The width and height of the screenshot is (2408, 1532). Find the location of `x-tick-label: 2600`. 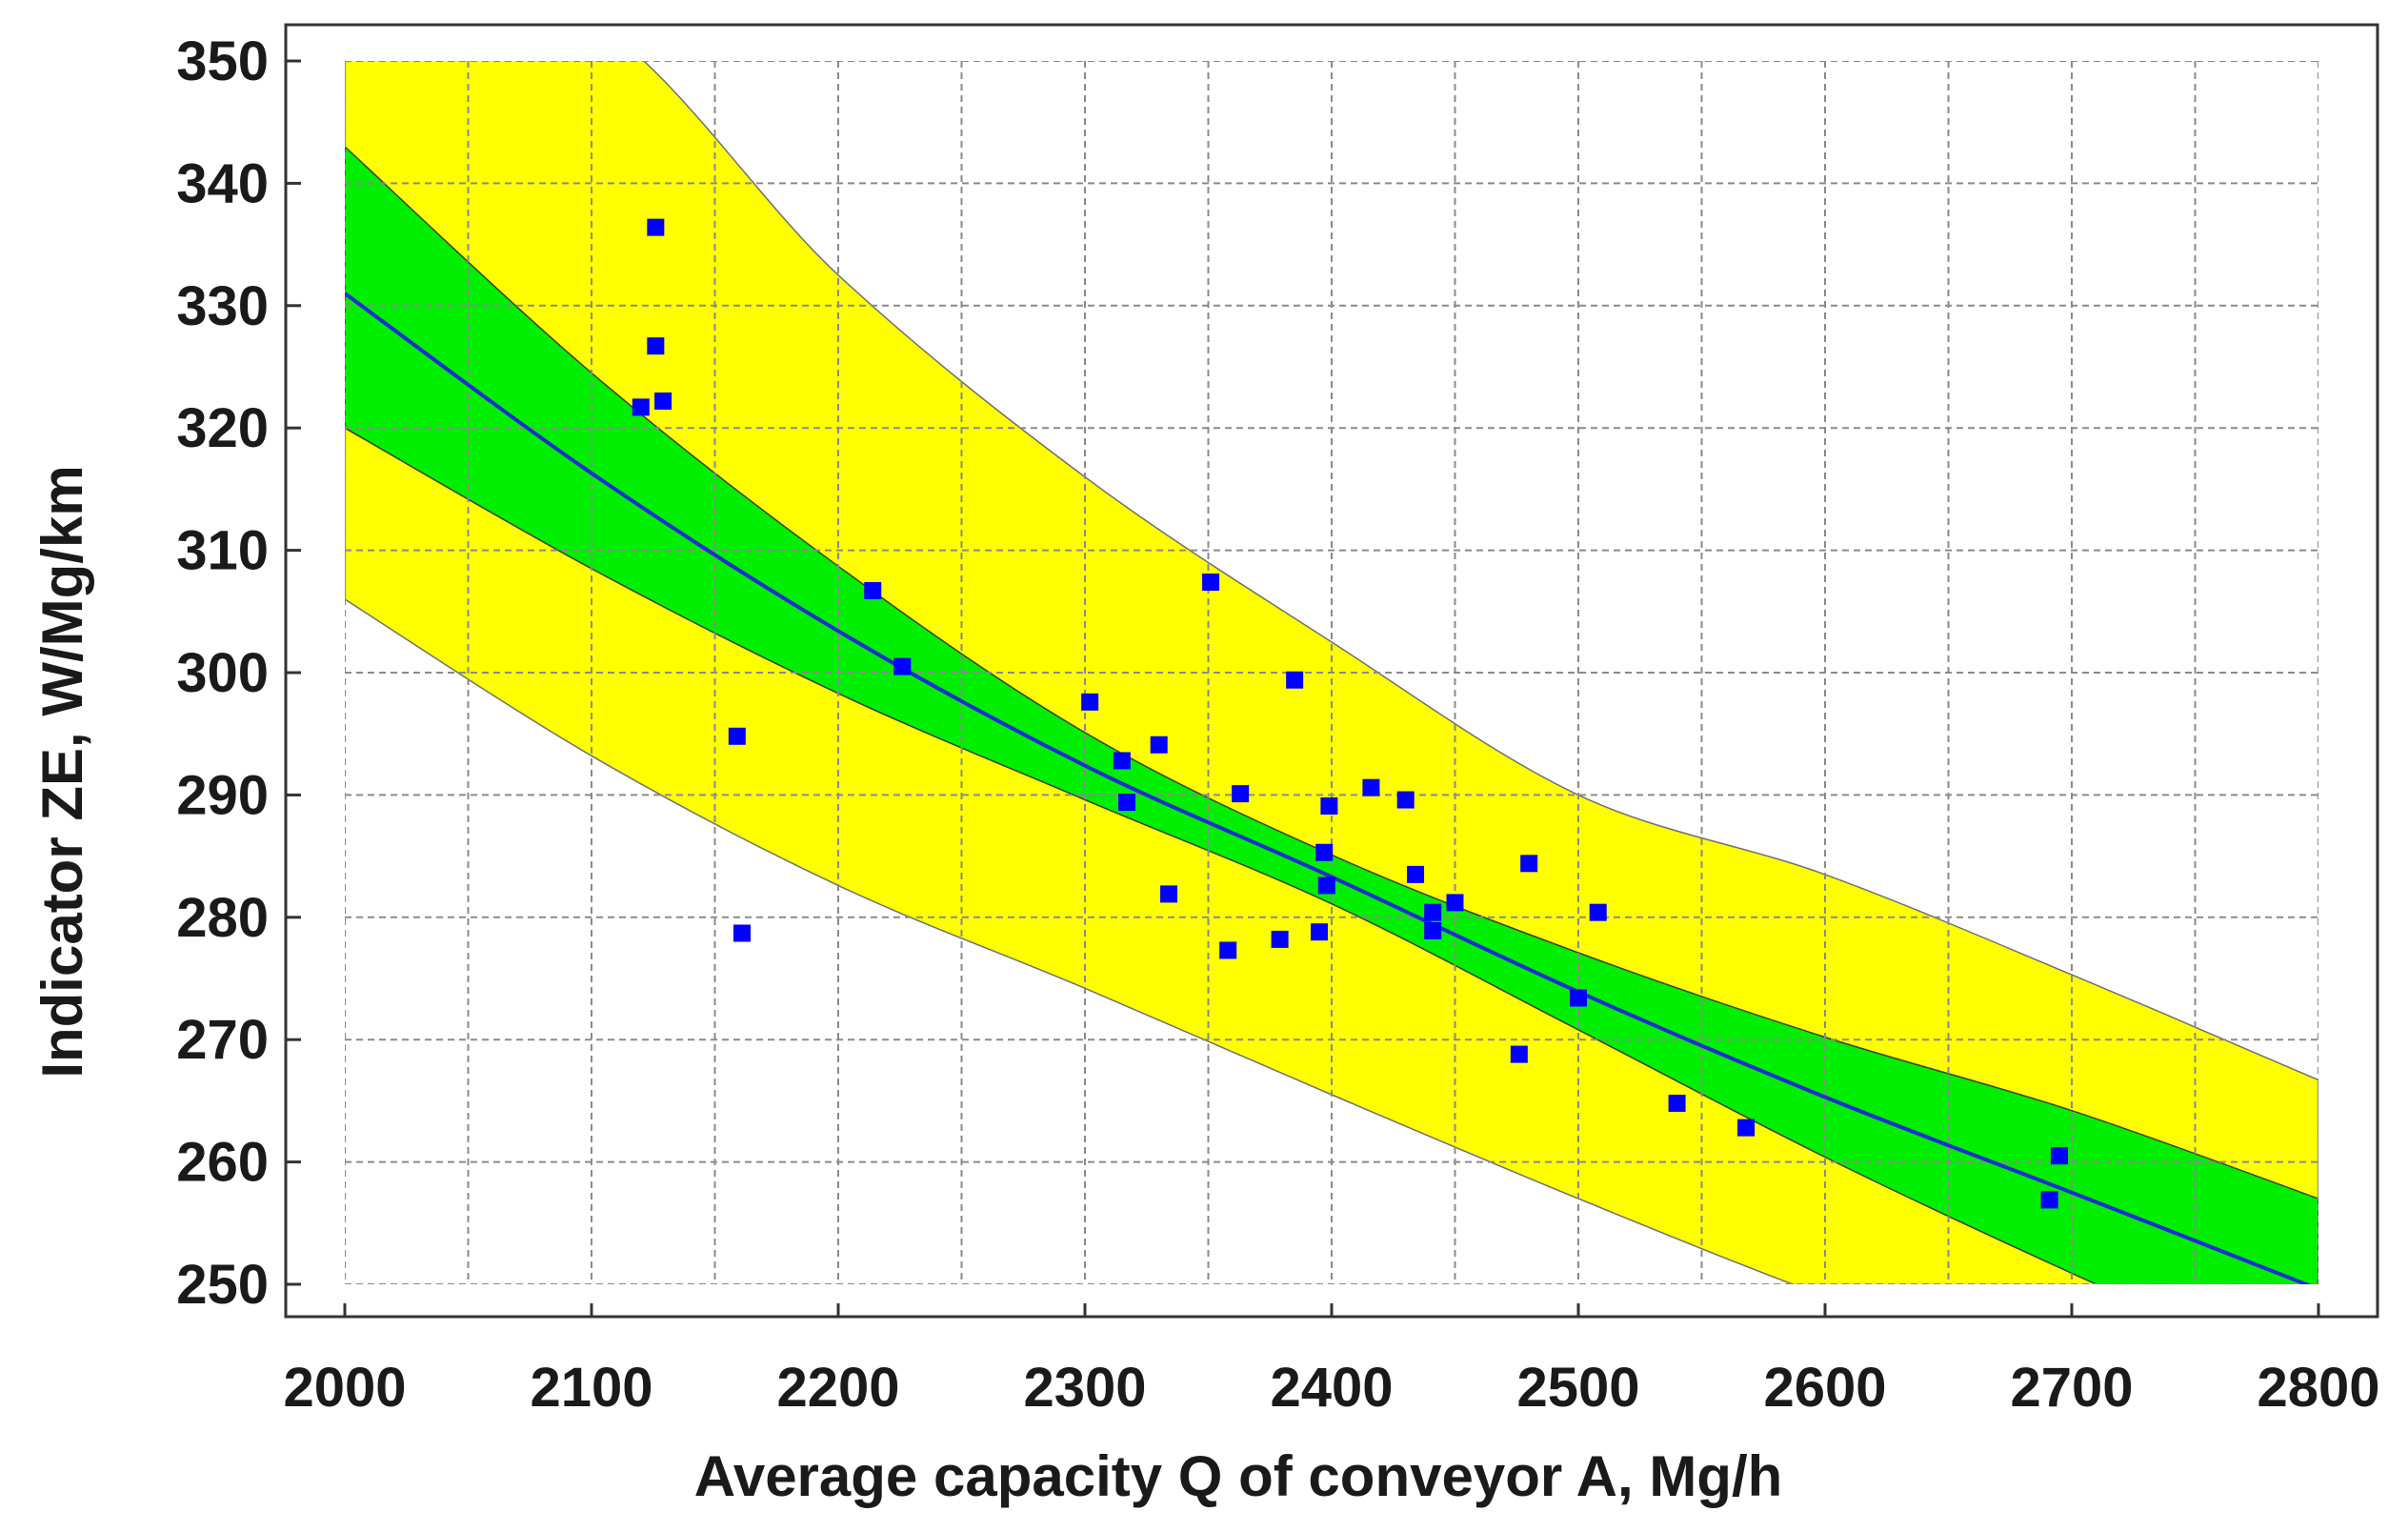

x-tick-label: 2600 is located at coordinates (1824, 1388).